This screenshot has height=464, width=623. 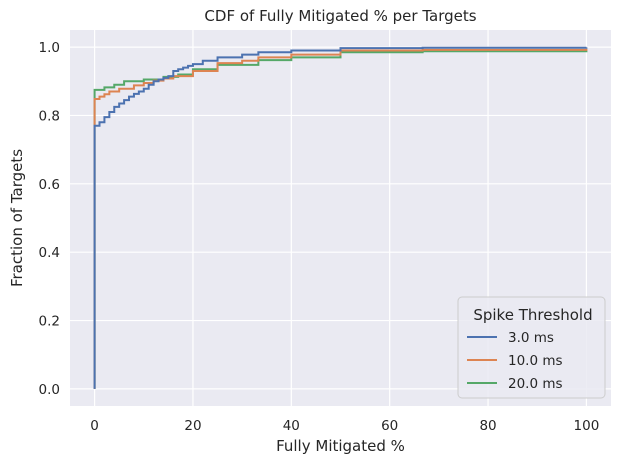 What do you see at coordinates (49, 116) in the screenshot?
I see `y-tick-label: 0.8` at bounding box center [49, 116].